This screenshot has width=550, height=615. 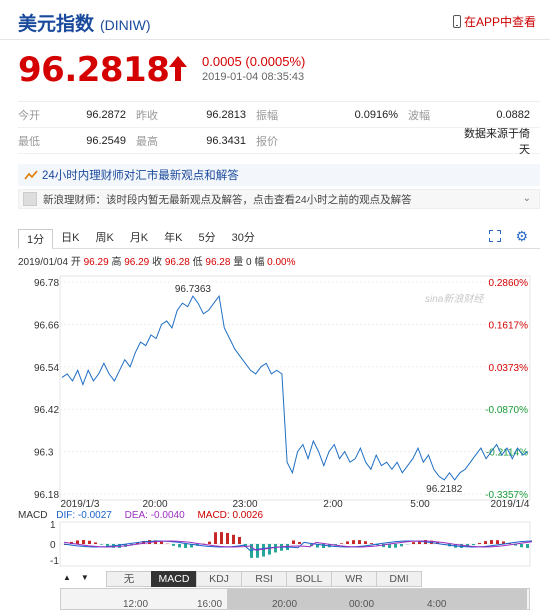 I want to click on ohlc-high: 96.29, so click(x=137, y=262).